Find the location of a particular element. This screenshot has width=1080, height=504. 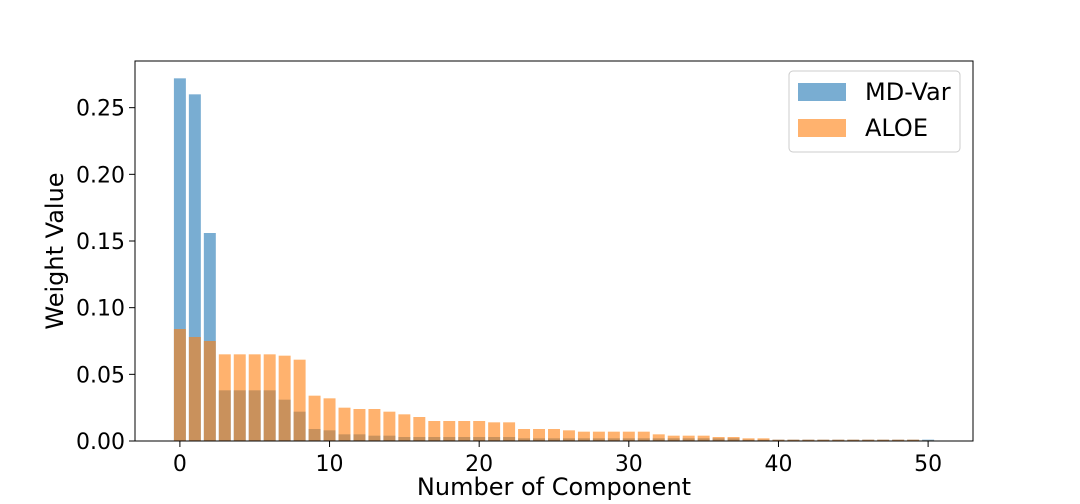

y-tick-label-1: 0.05 is located at coordinates (100, 375).